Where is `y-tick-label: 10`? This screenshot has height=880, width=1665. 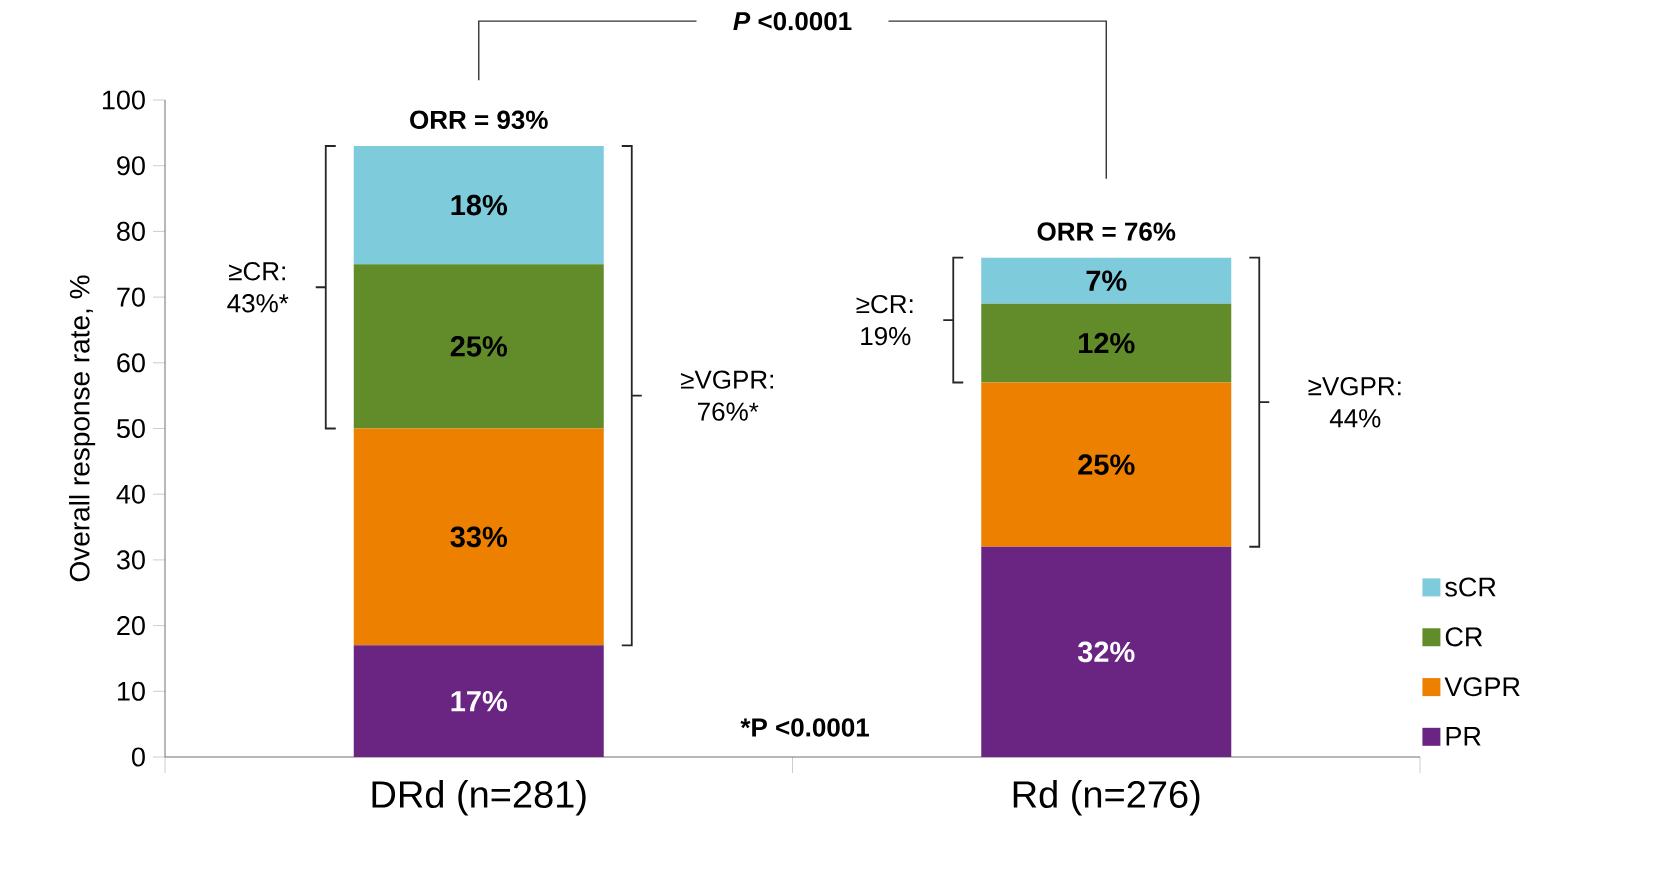
y-tick-label: 10 is located at coordinates (131, 691).